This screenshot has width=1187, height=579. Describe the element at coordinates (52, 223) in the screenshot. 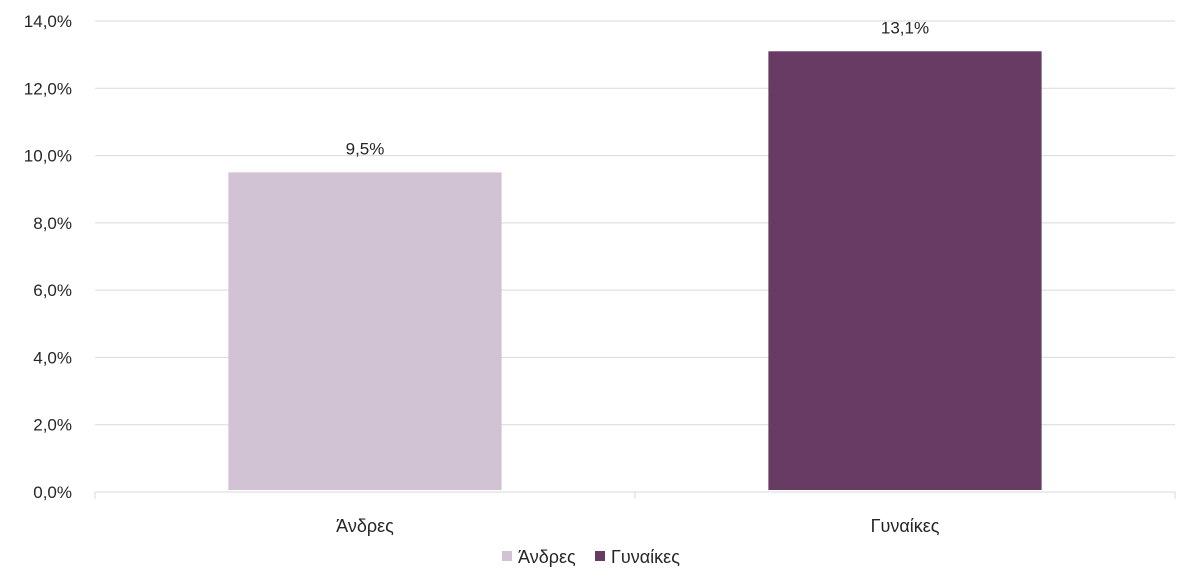

I see `y-tick-label: 8,0%` at that location.